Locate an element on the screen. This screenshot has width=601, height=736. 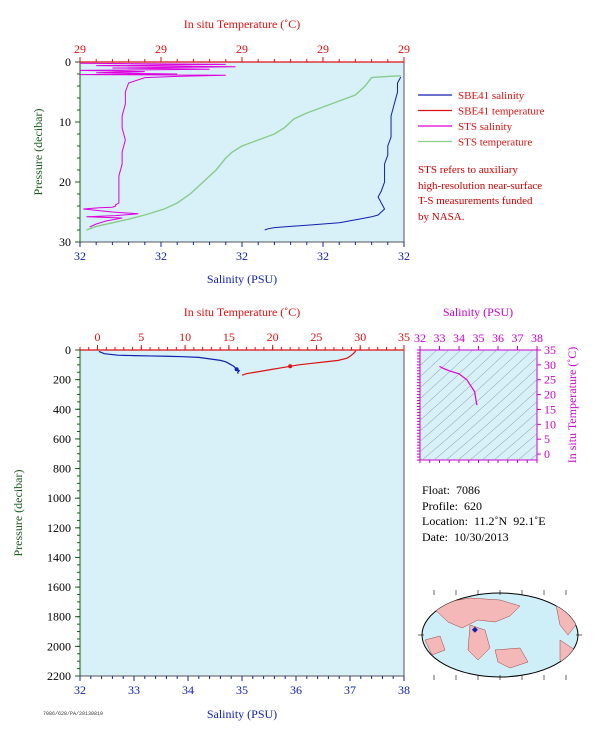
y-tick-label: 200 is located at coordinates (62, 380).